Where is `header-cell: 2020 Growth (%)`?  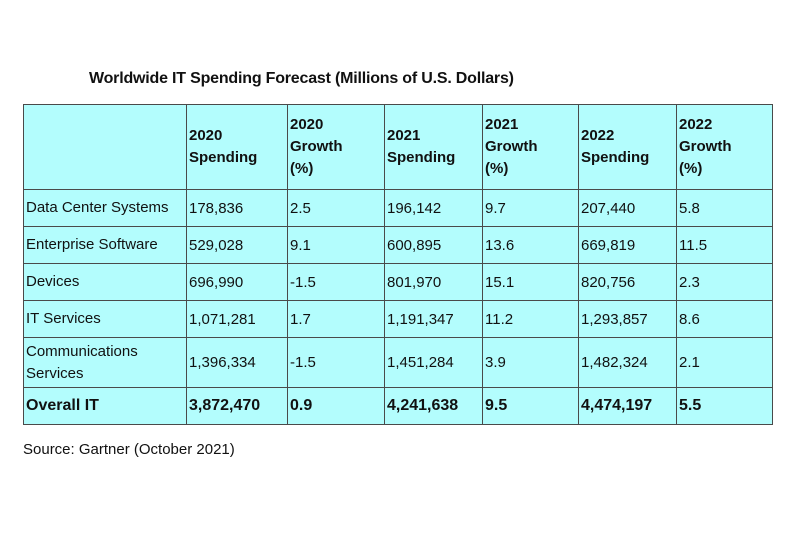
header-cell: 2020 Growth (%) is located at coordinates (336, 147).